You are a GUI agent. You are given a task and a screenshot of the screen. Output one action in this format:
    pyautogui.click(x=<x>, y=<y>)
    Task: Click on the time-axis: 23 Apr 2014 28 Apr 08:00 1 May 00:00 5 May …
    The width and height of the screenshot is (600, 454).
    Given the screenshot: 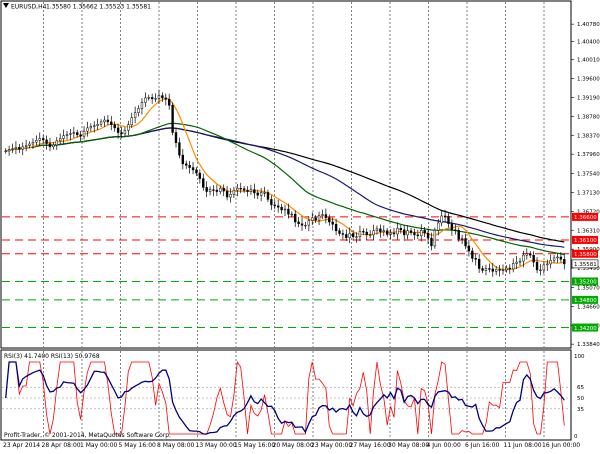 What is the action you would take?
    pyautogui.click(x=291, y=445)
    